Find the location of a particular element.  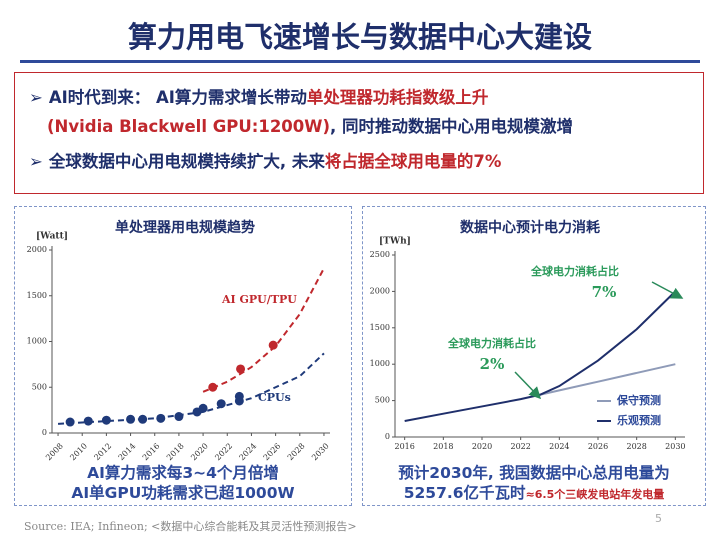

slide-title: 算力用电飞速增长与数据中心大建设 is located at coordinates (359, 37).